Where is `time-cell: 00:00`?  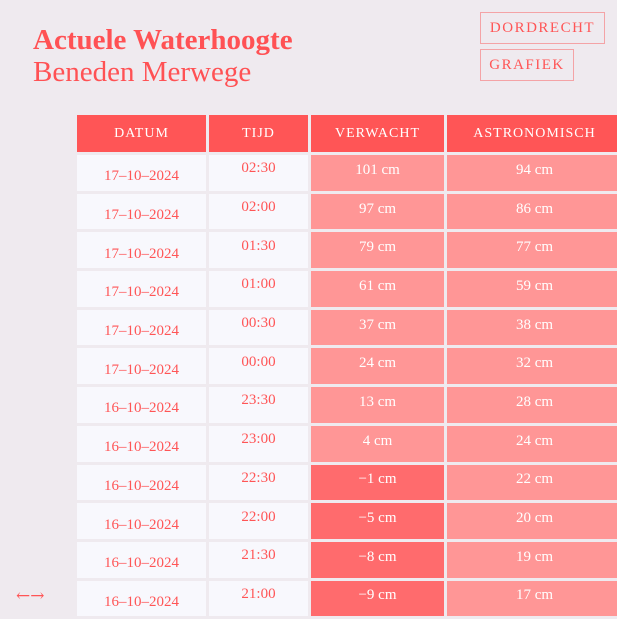 time-cell: 00:00 is located at coordinates (258, 366).